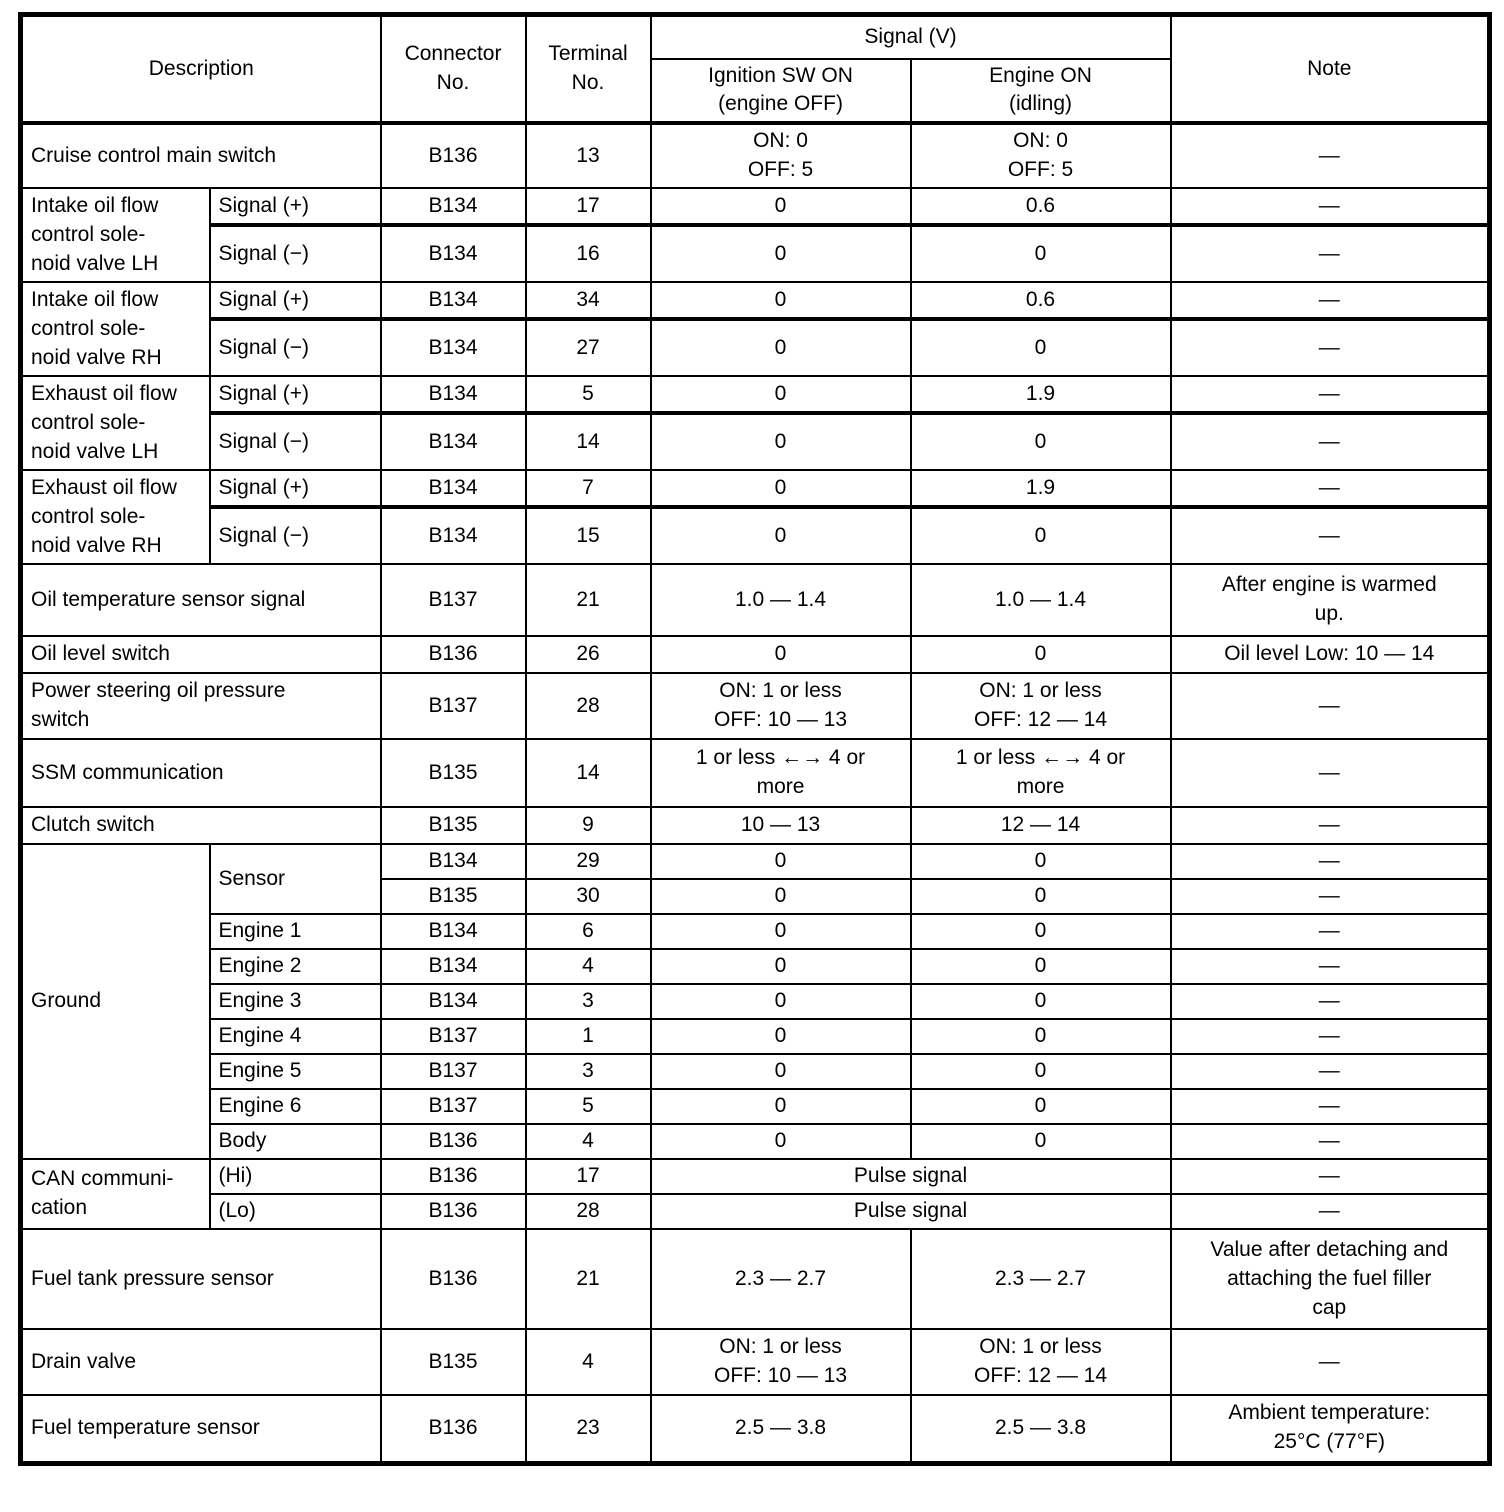  What do you see at coordinates (295, 1212) in the screenshot?
I see `description-sub-cell: (Lo)` at bounding box center [295, 1212].